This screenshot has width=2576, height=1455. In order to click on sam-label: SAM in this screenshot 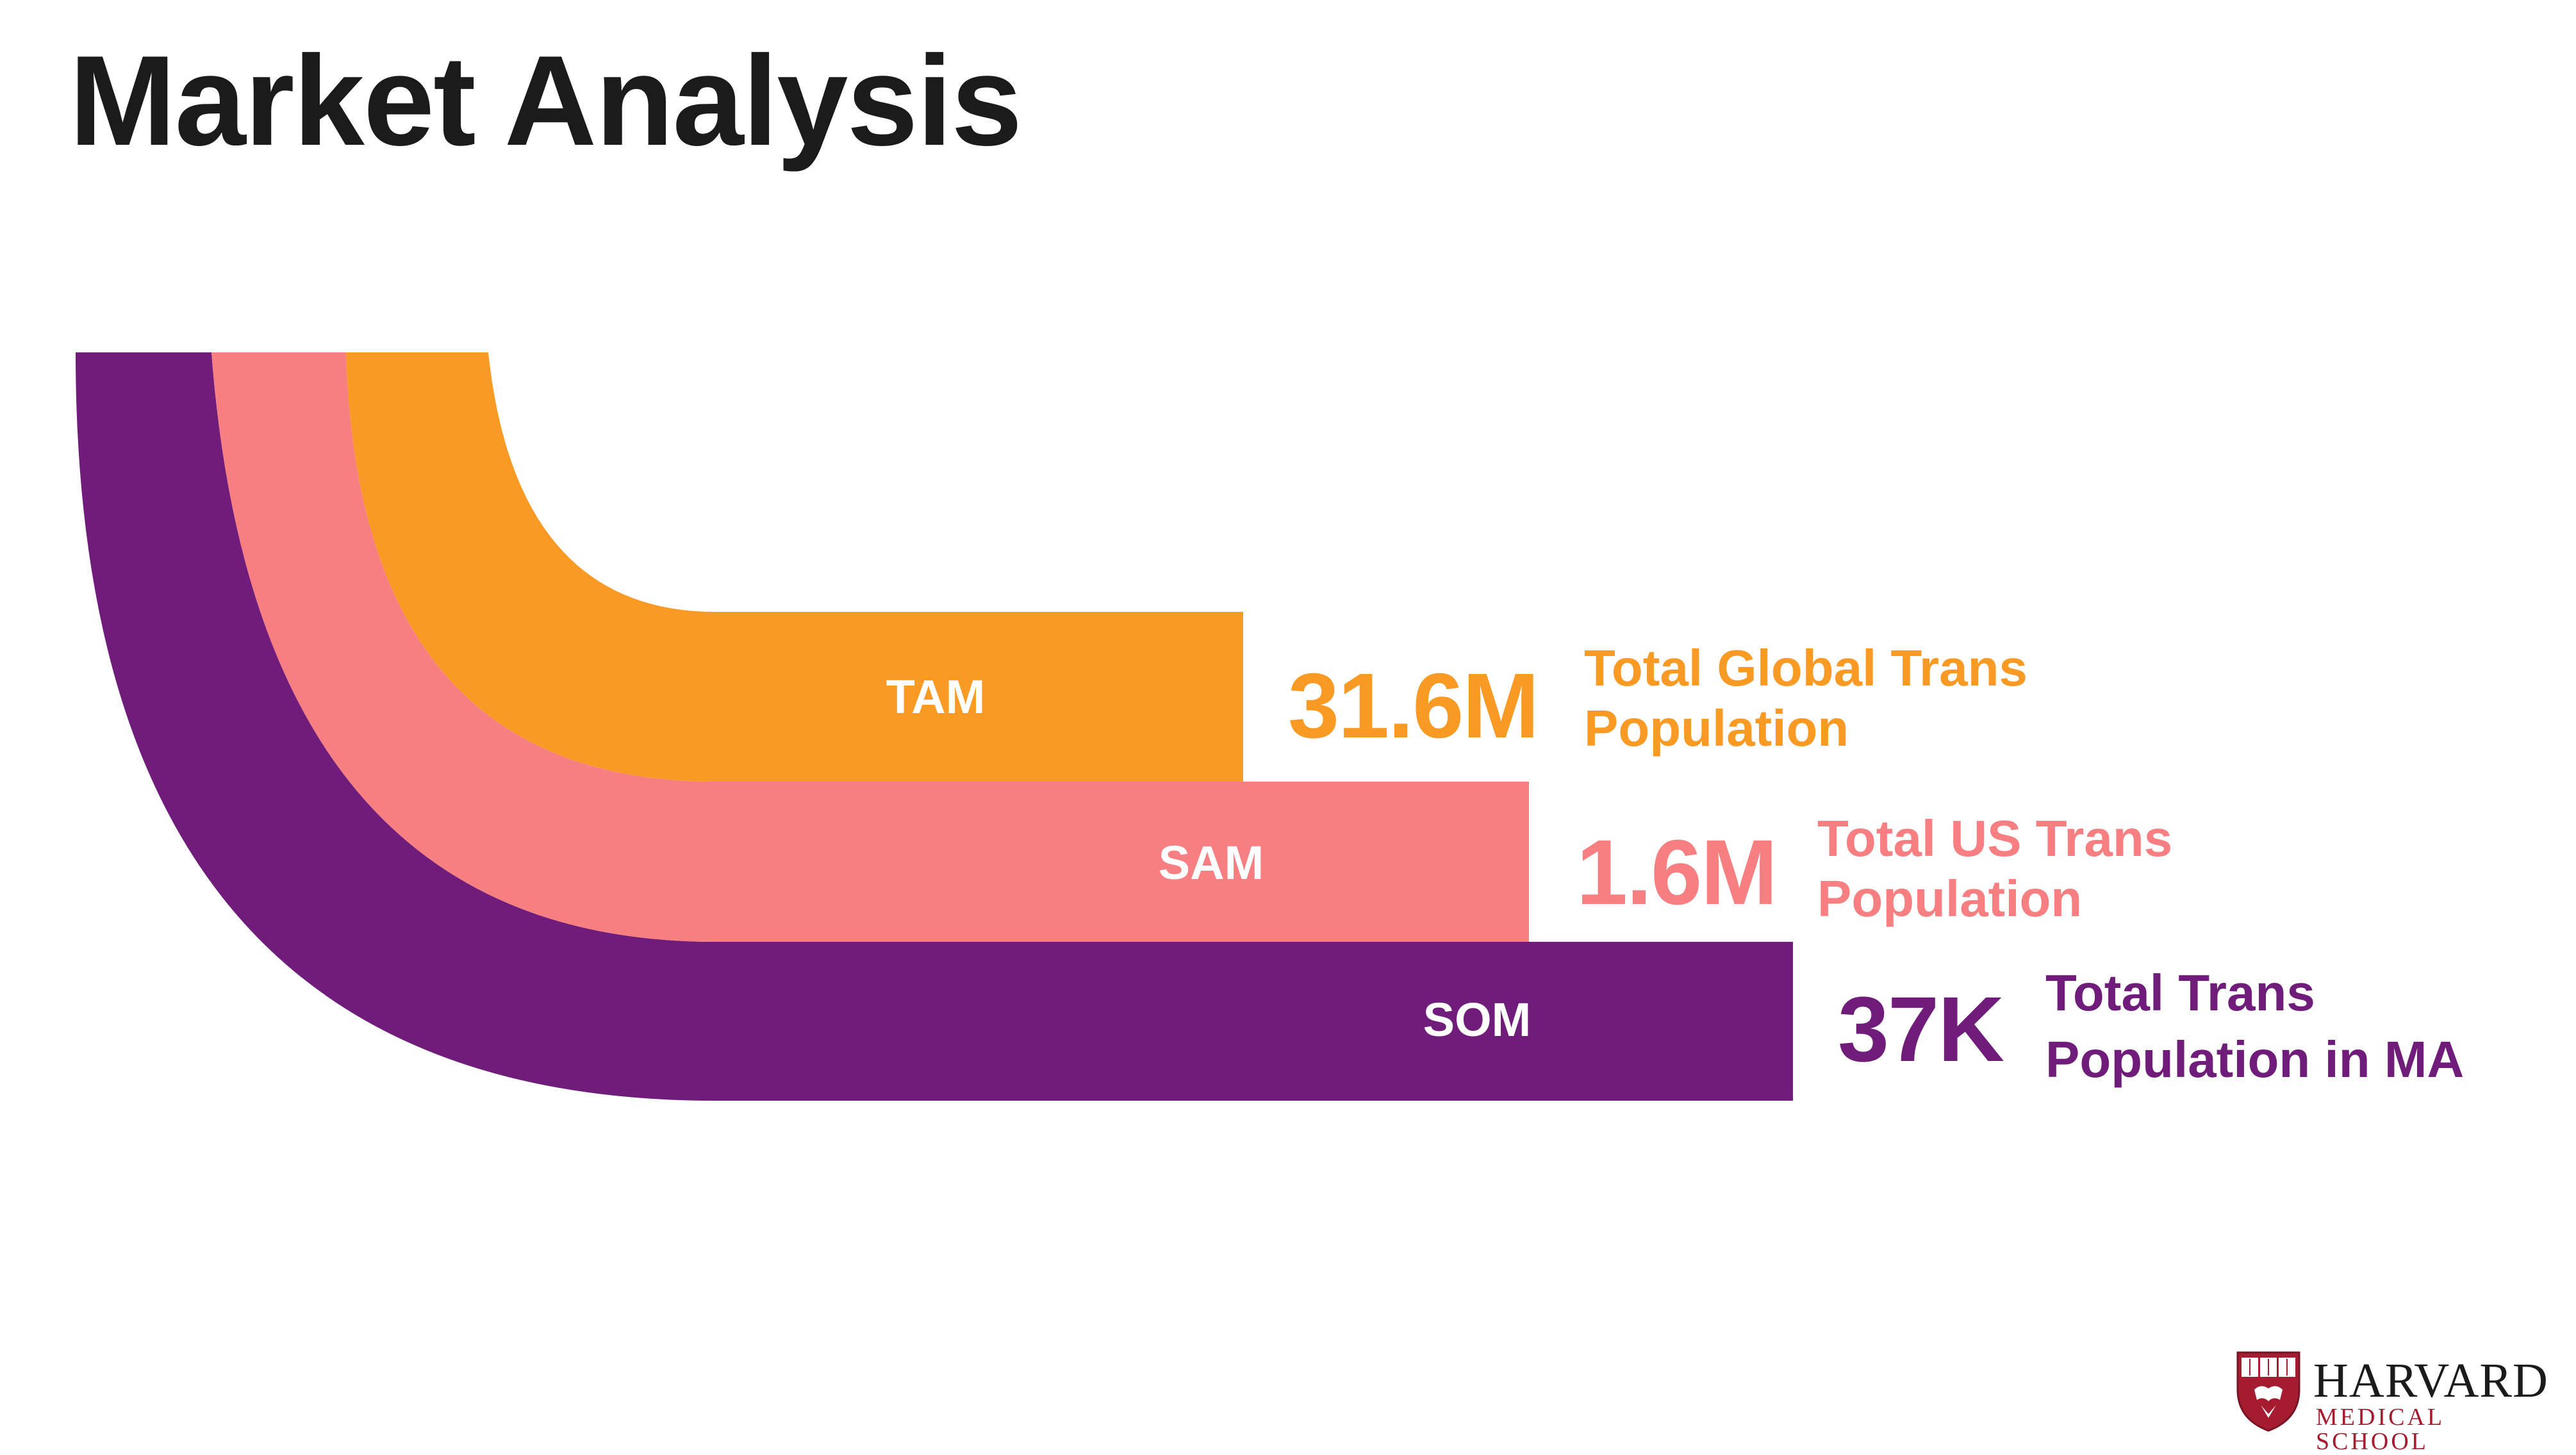, I will do `click(1211, 862)`.